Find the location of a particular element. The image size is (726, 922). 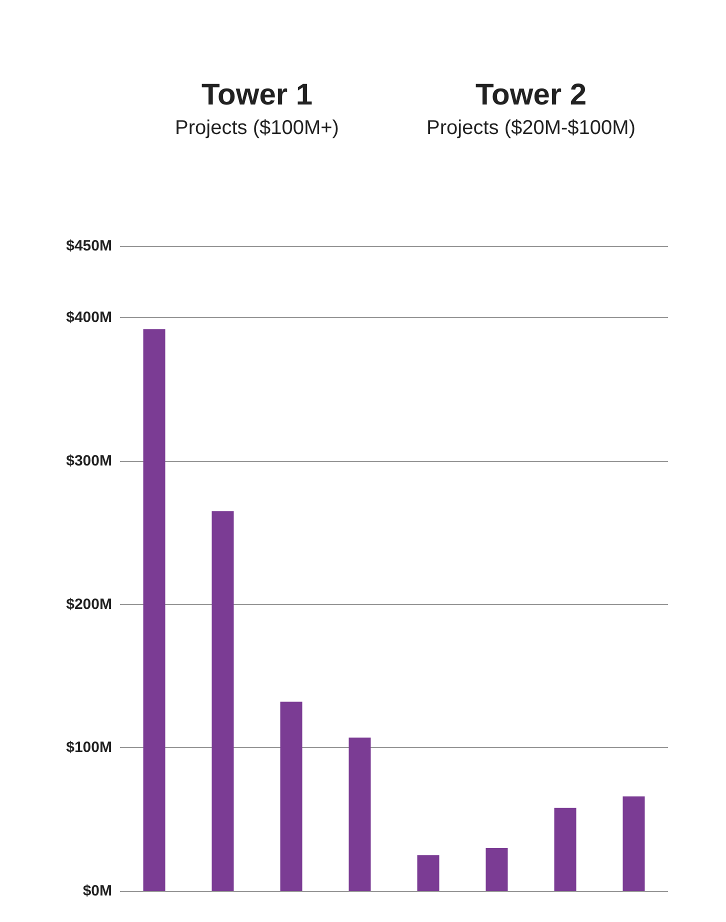

text: Tower 1 is located at coordinates (257, 95).